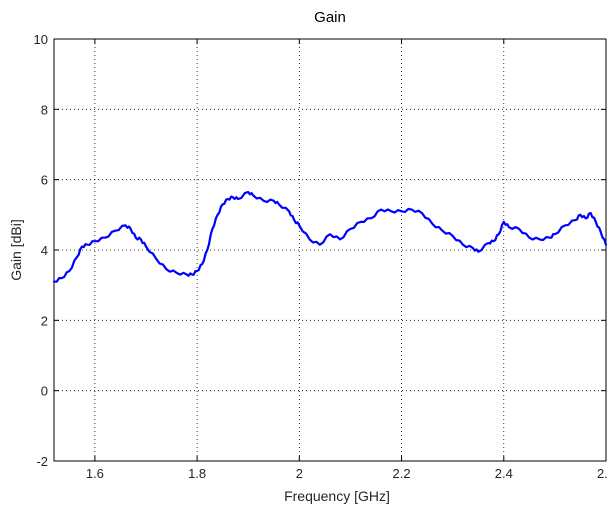  I want to click on y-tick-label: 0, so click(44, 391).